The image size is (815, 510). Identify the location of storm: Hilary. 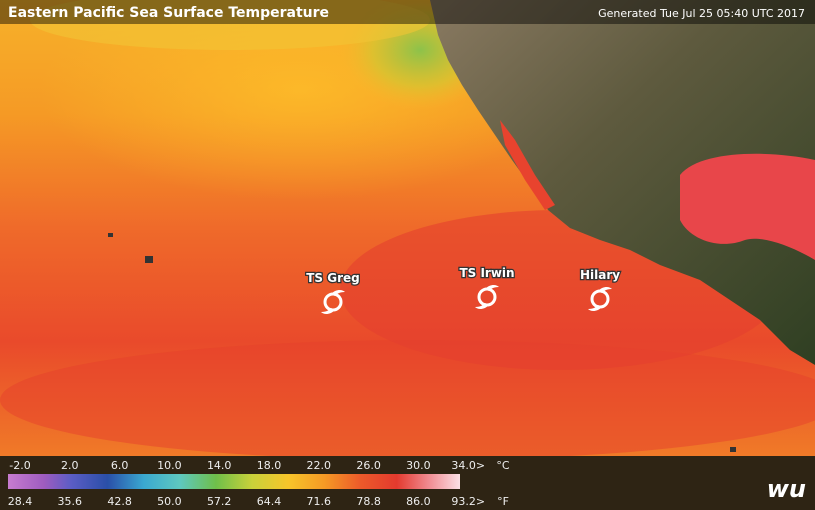
(600, 289).